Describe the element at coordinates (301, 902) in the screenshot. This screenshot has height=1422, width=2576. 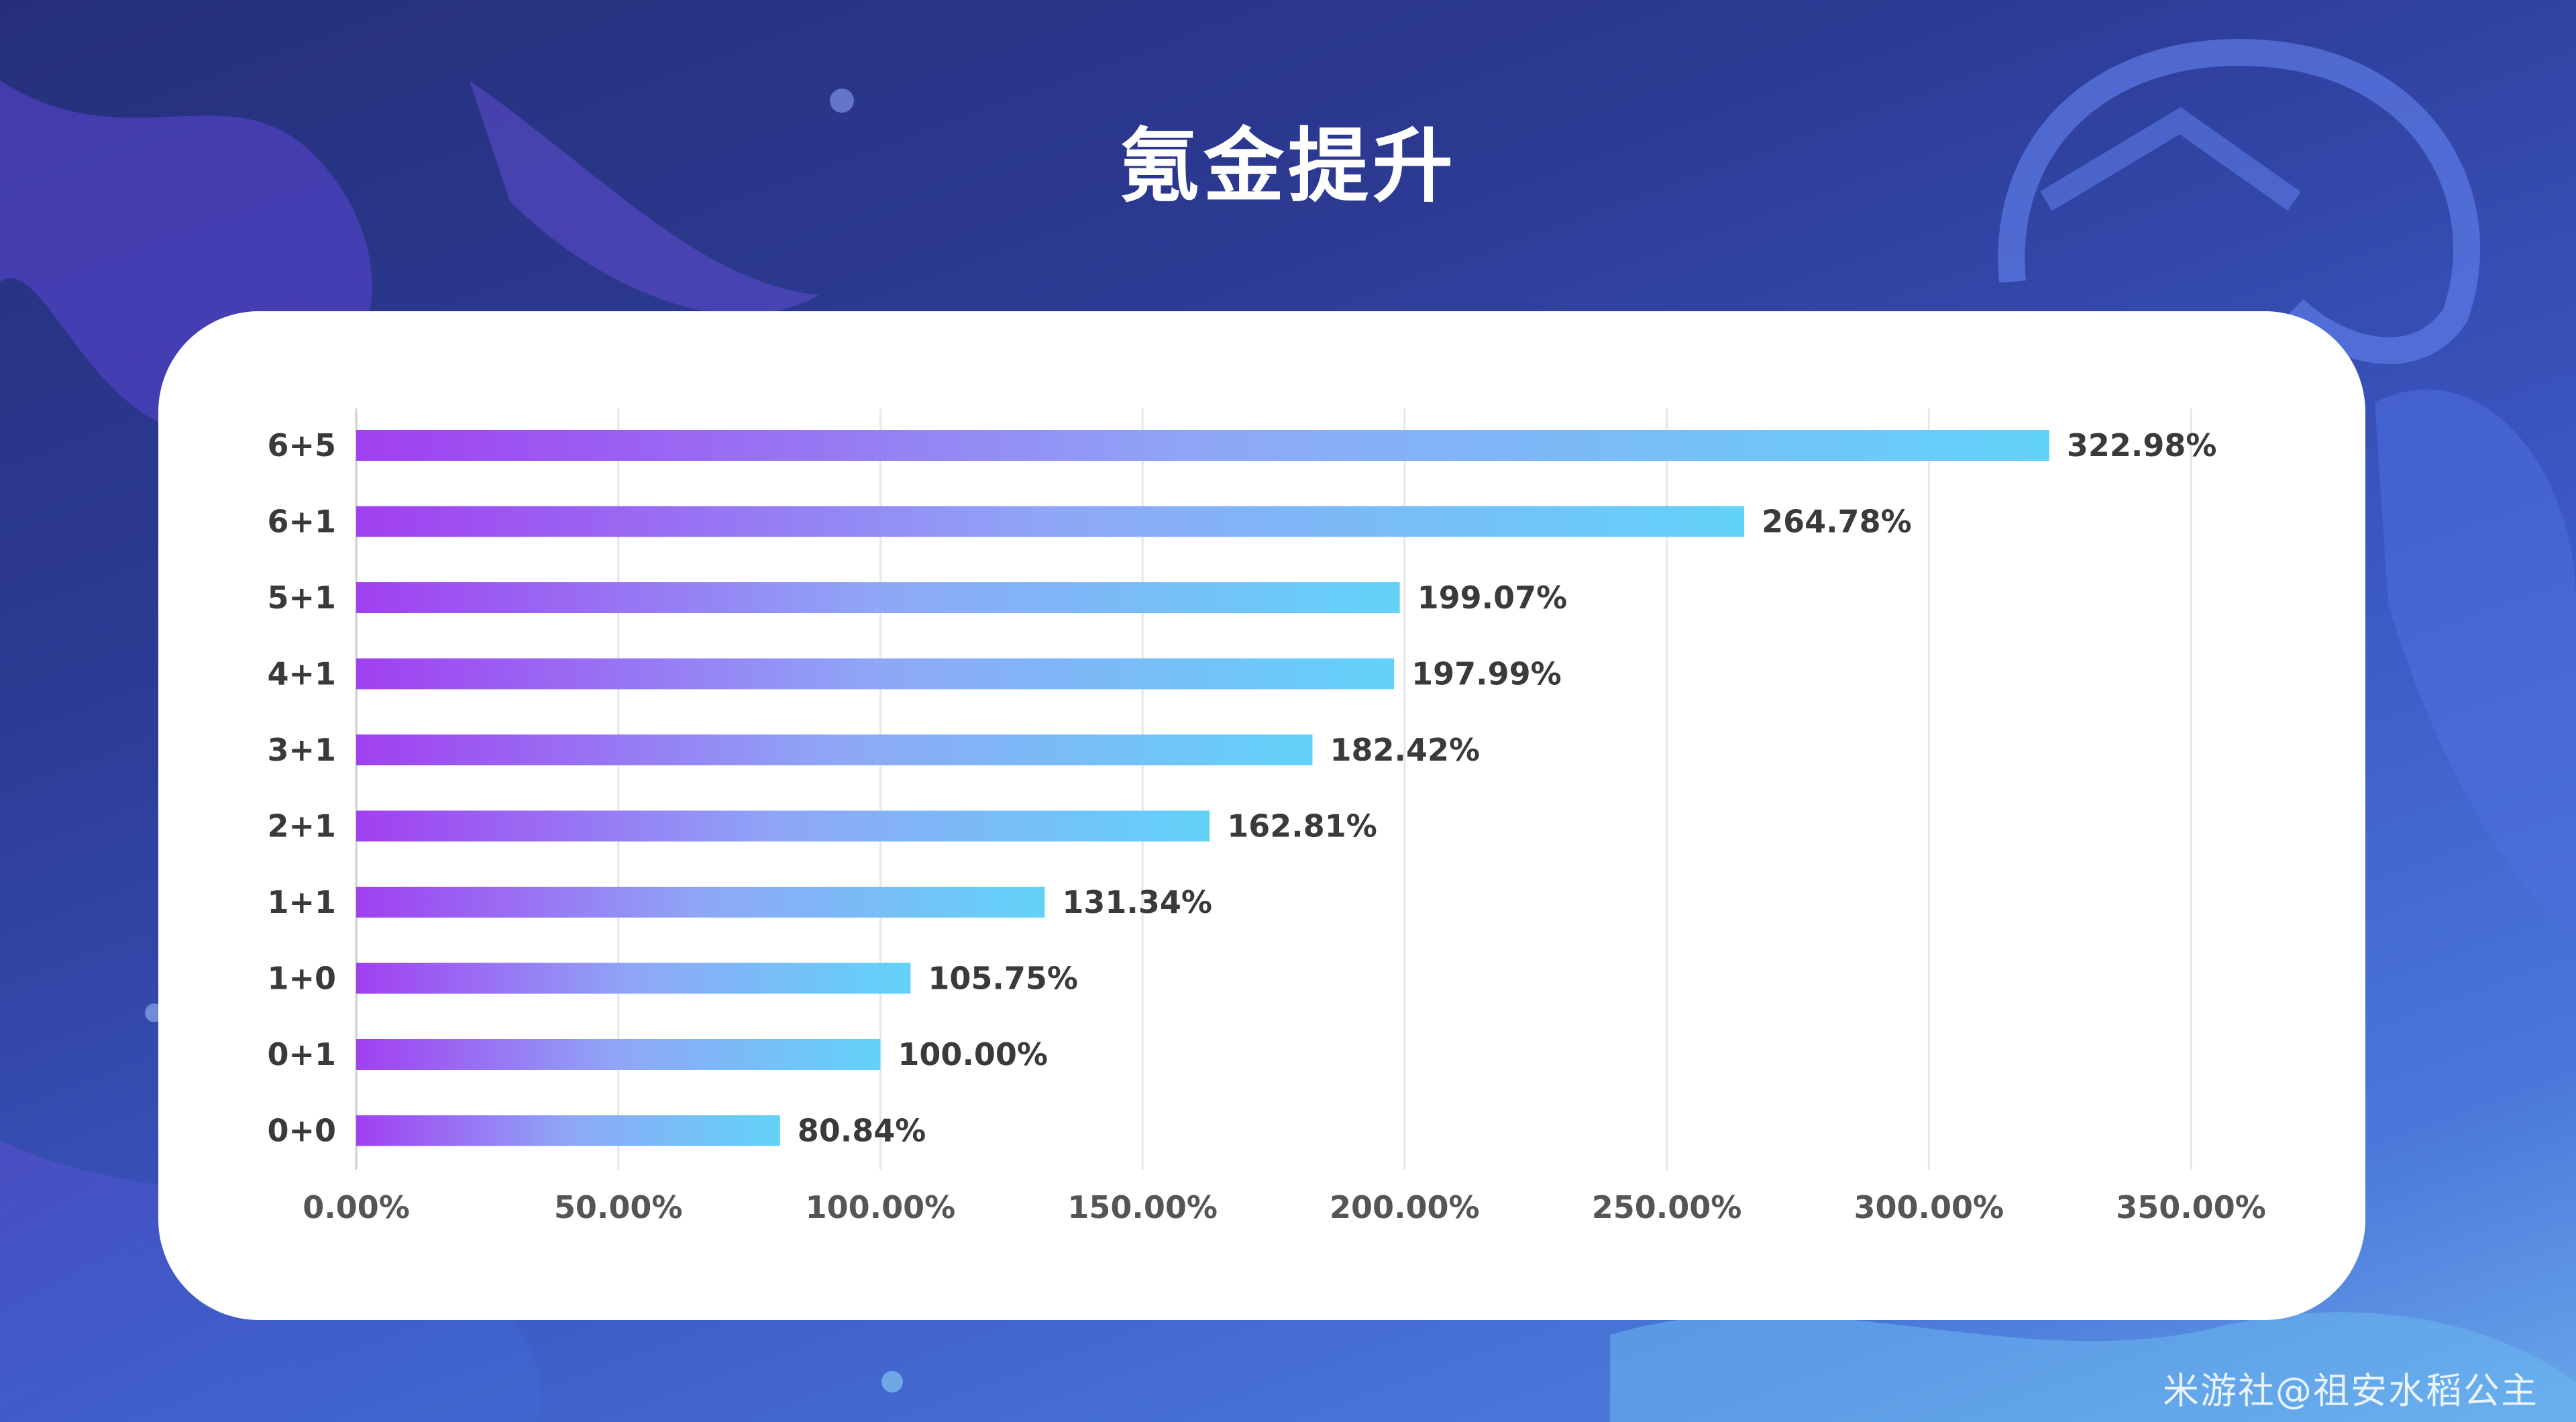
I see `category-label: 1+1` at that location.